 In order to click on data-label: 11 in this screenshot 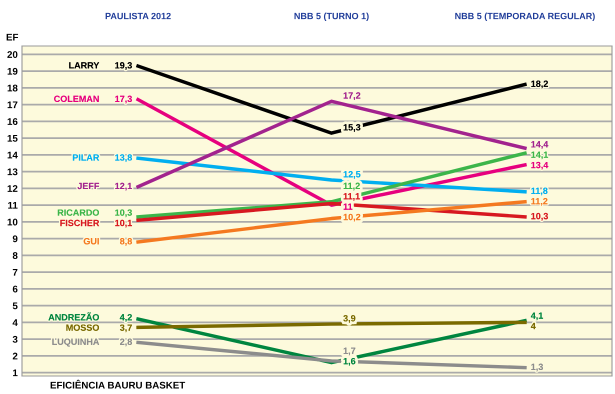, I will do `click(348, 207)`.